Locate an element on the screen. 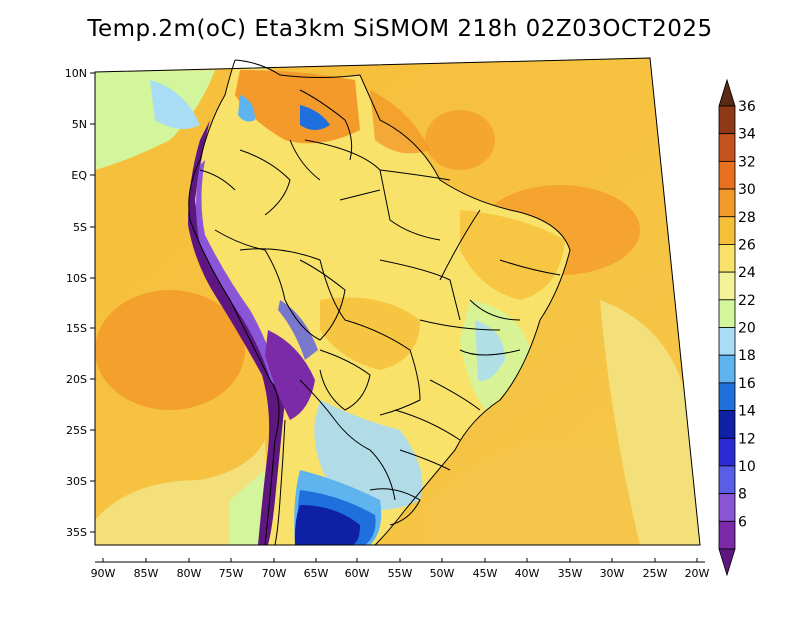 This screenshot has height=618, width=800. north-andes-cold is located at coordinates (315, 117).